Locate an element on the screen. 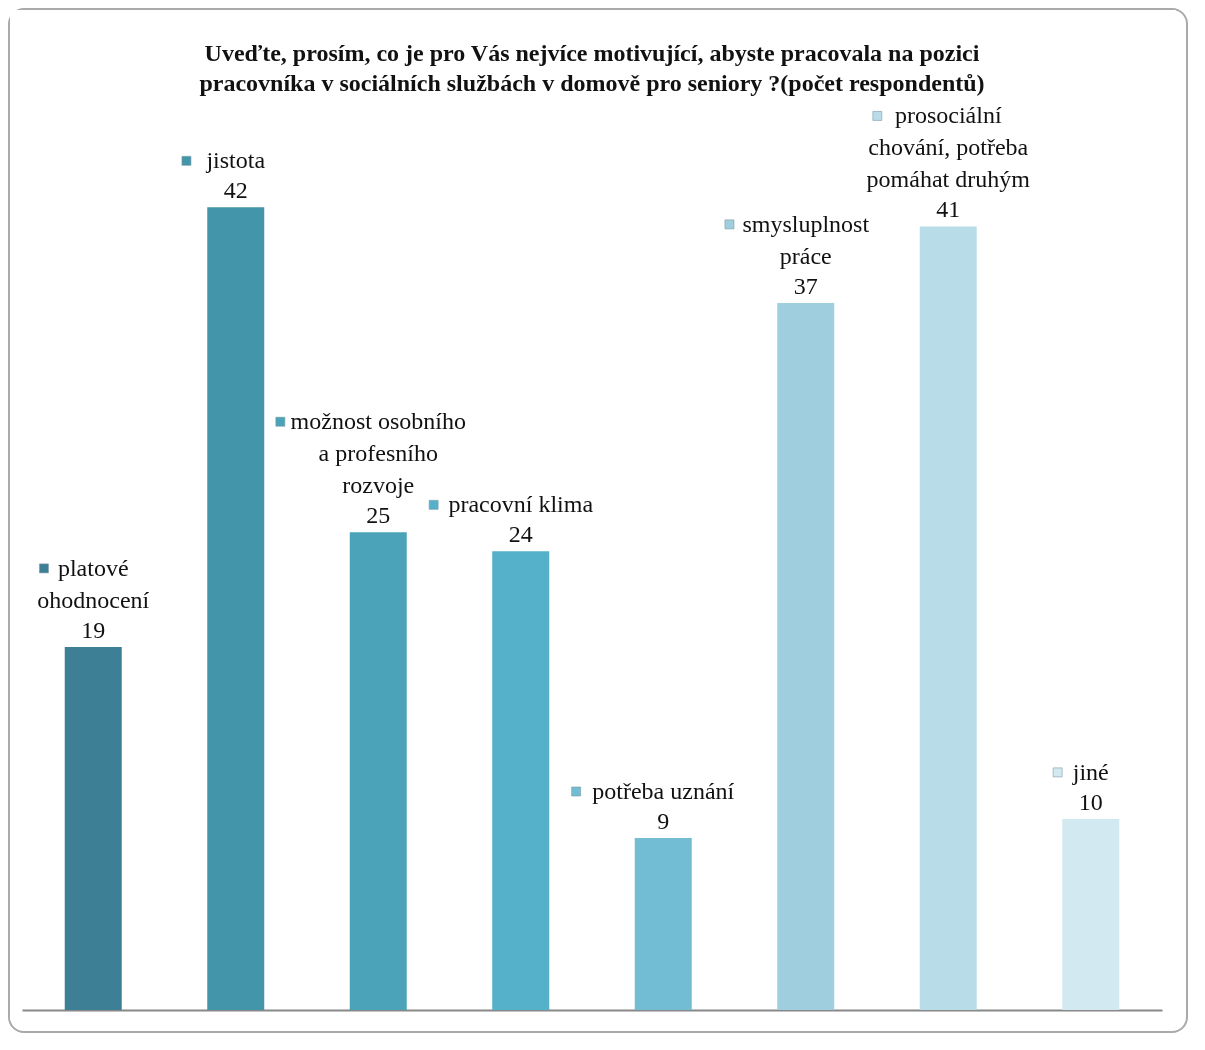 The width and height of the screenshot is (1205, 1050). x-tick-label: jistota is located at coordinates (235, 160).